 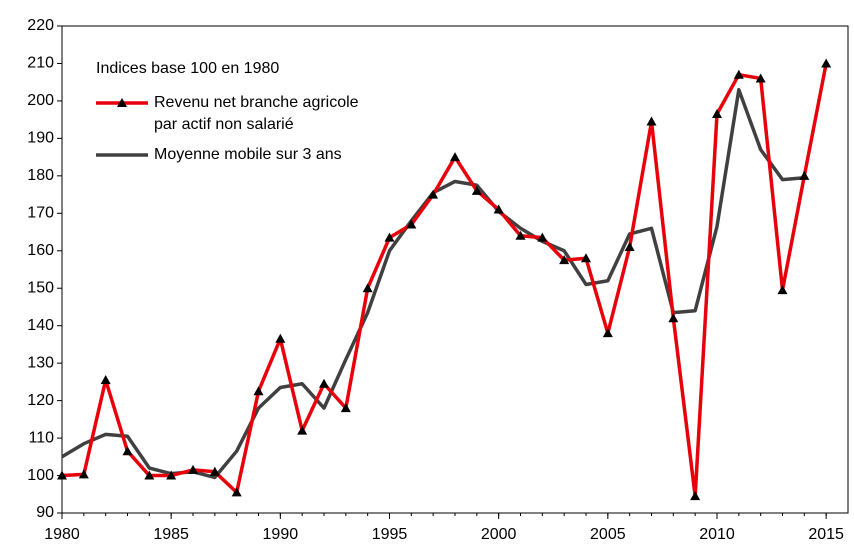 I want to click on y-tick-label: 180, so click(x=40, y=175).